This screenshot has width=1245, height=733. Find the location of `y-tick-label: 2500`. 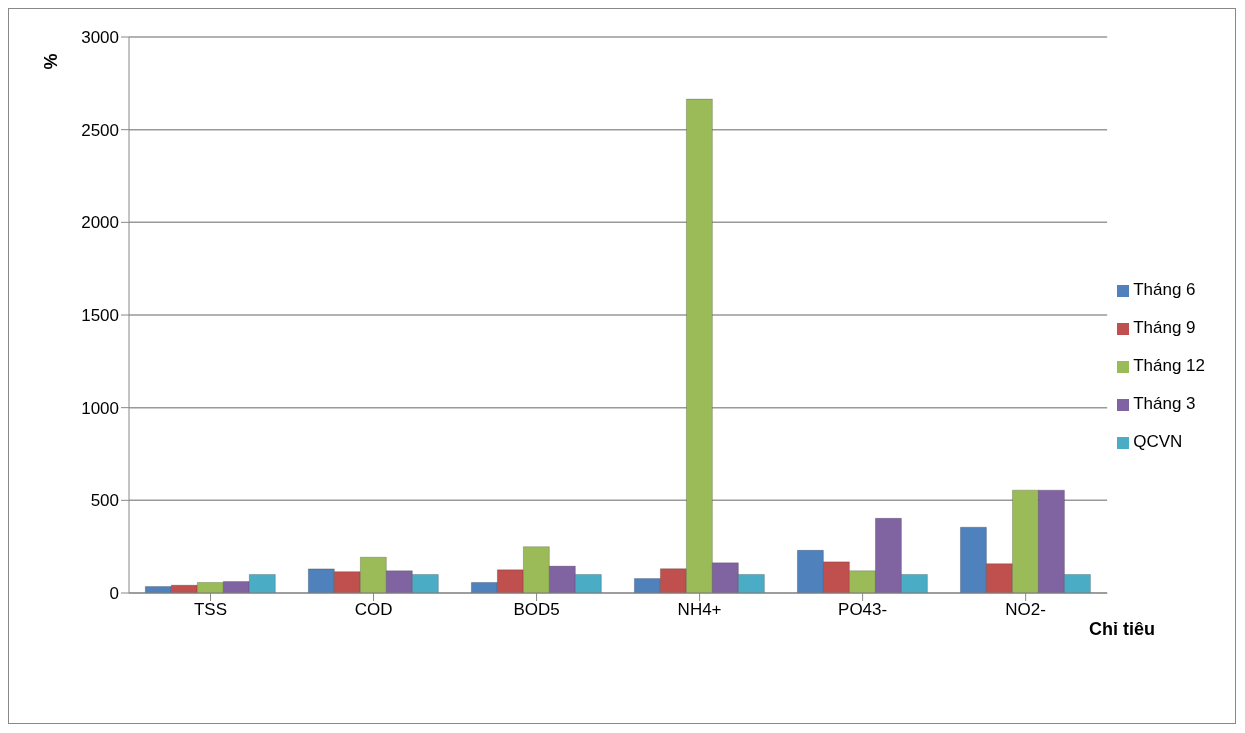

y-tick-label: 2500 is located at coordinates (100, 130).